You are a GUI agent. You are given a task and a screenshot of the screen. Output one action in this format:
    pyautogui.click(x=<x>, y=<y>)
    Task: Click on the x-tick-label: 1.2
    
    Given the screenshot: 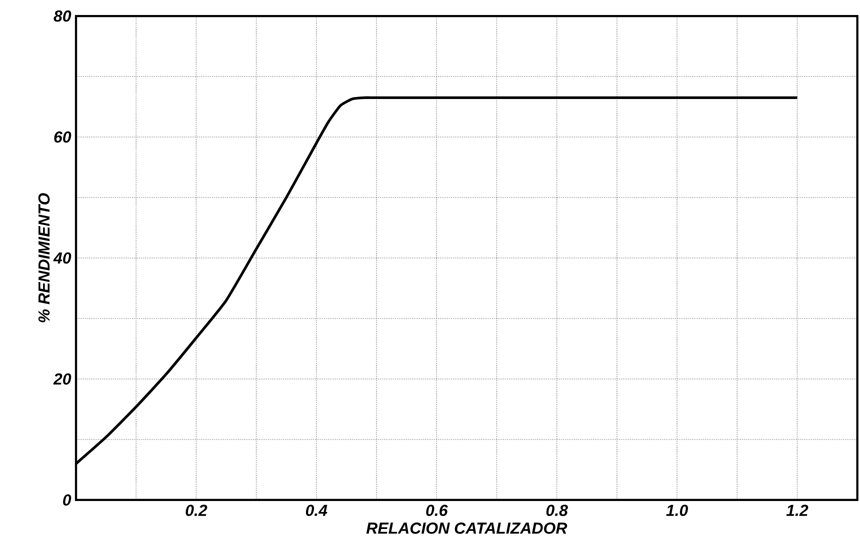 What is the action you would take?
    pyautogui.click(x=797, y=510)
    